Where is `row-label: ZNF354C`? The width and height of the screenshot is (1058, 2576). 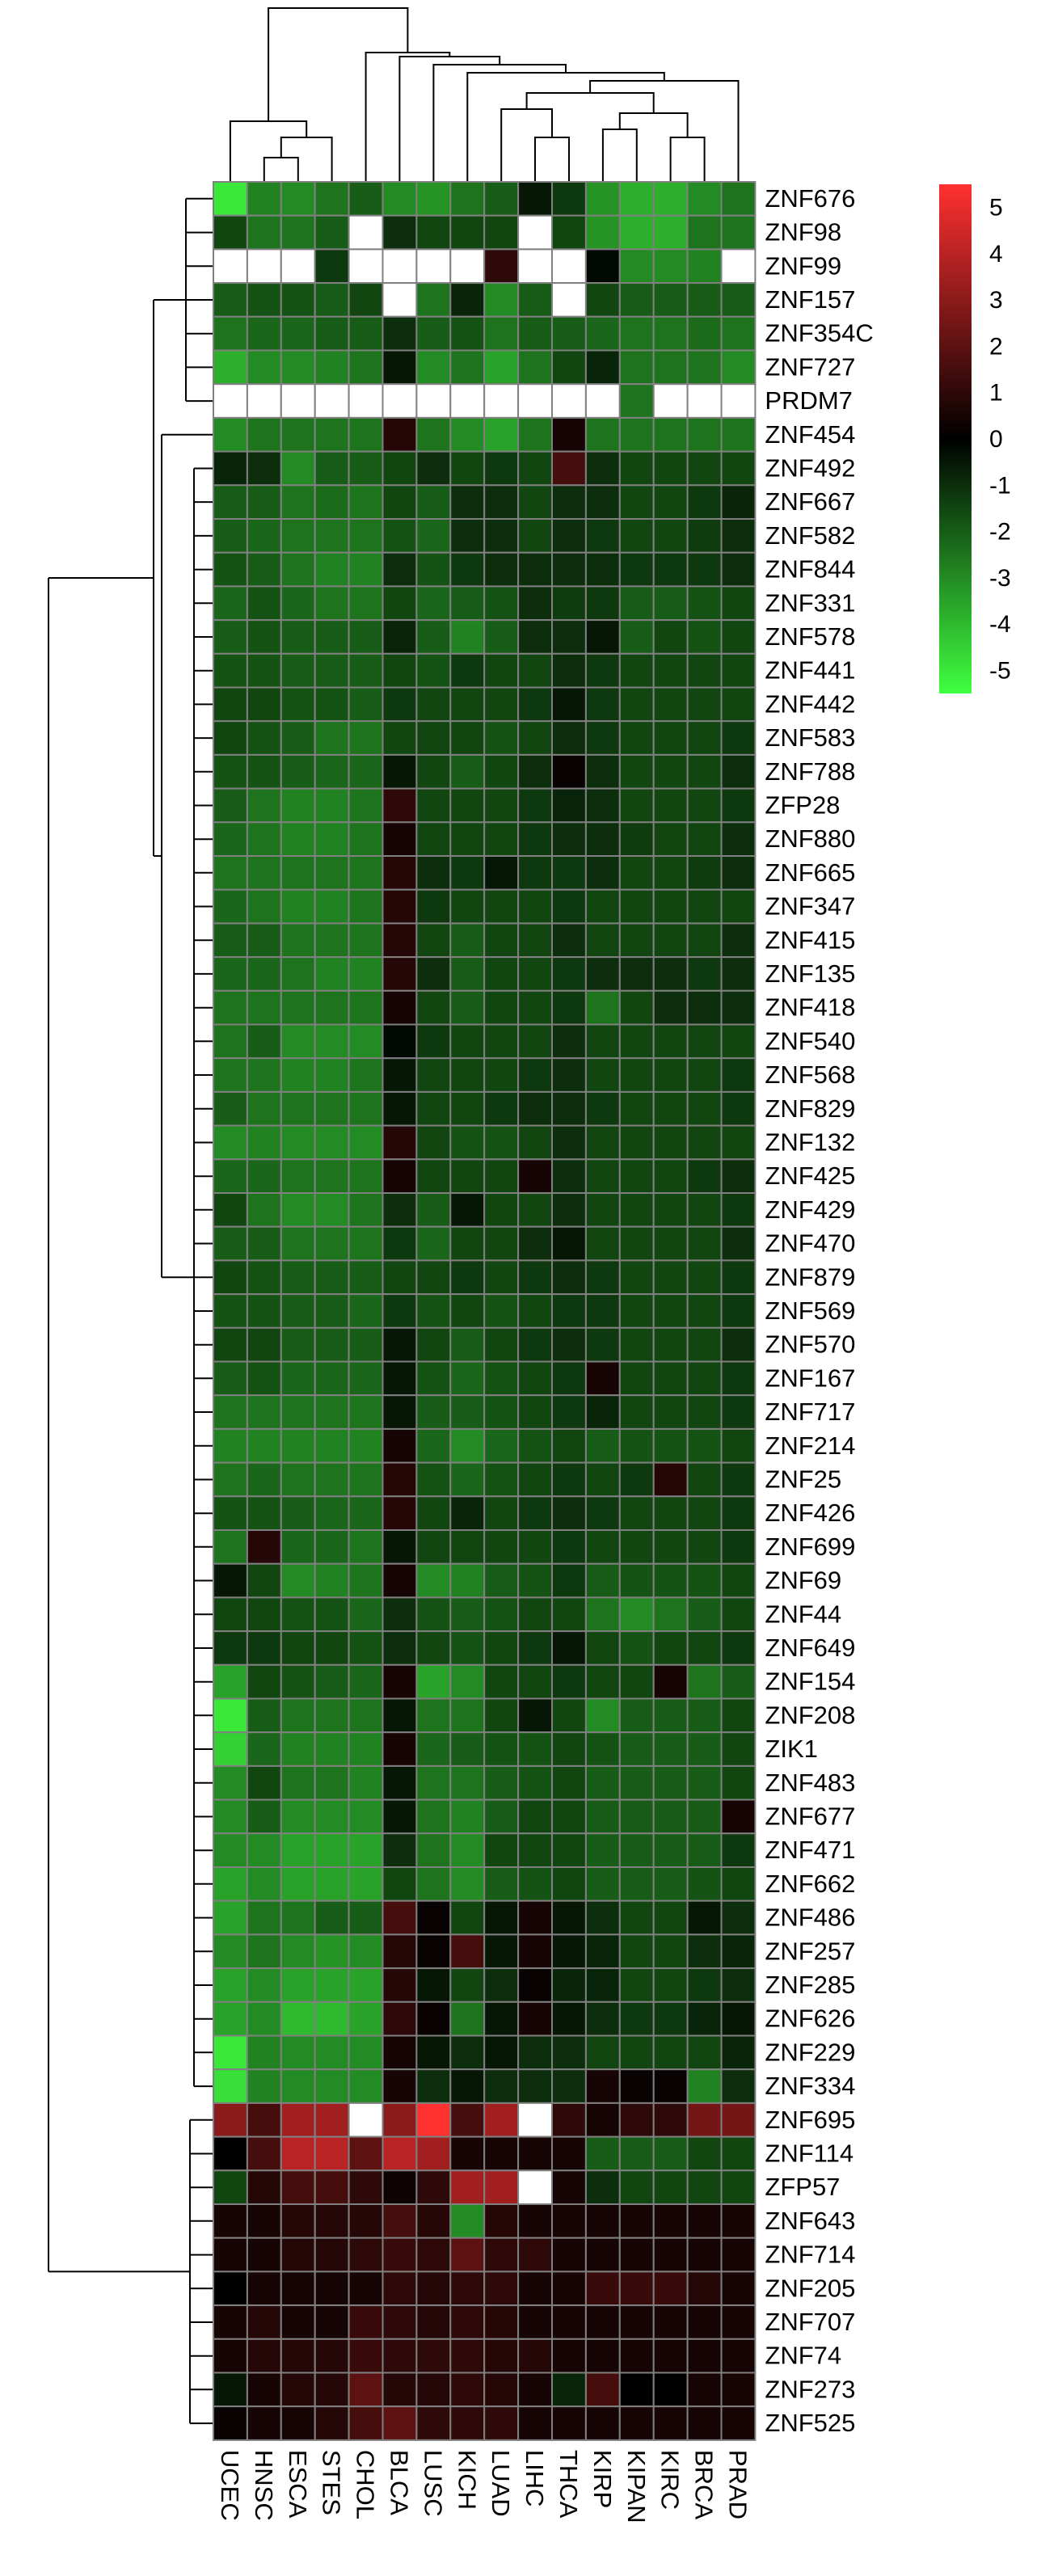
row-label: ZNF354C is located at coordinates (819, 333).